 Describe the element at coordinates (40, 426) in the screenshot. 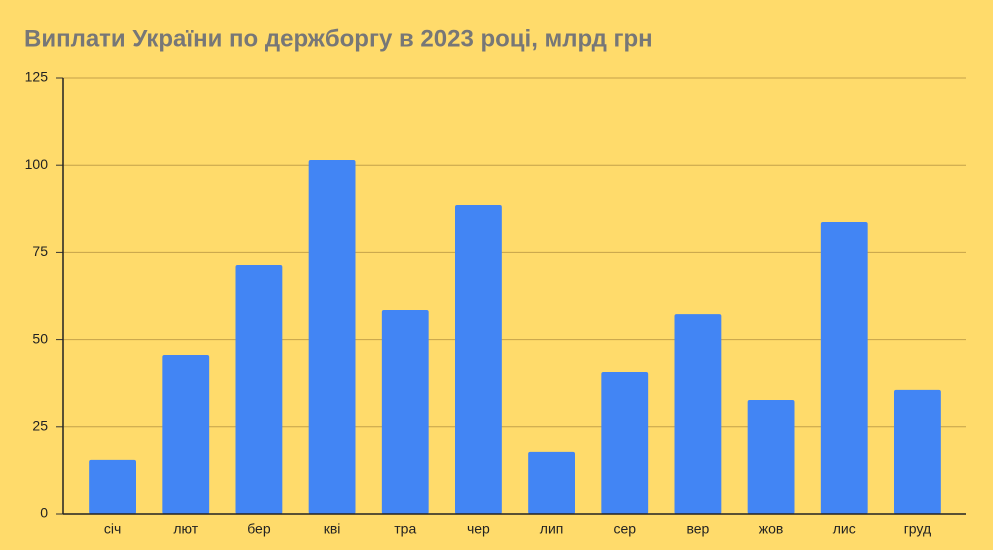

I see `y-tick-label: 25` at that location.